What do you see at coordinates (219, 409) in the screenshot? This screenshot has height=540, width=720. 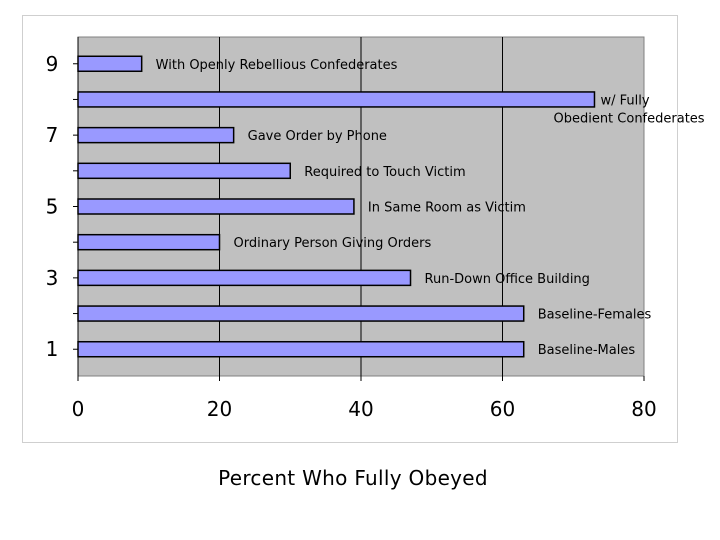 I see `x-tick-label: 20` at bounding box center [219, 409].